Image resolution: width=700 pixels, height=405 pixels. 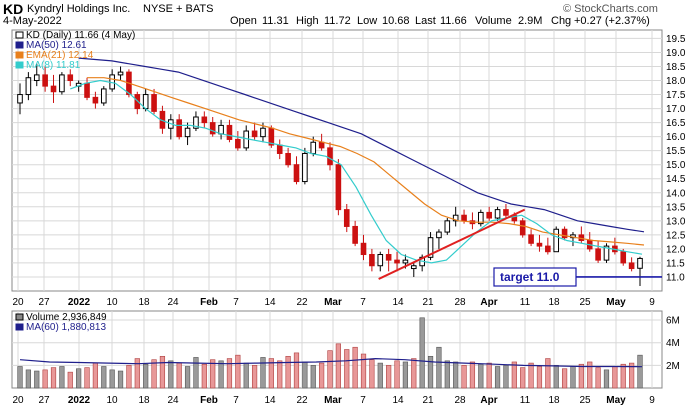 What do you see at coordinates (302, 400) in the screenshot?
I see `date-tick-label: 22` at bounding box center [302, 400].